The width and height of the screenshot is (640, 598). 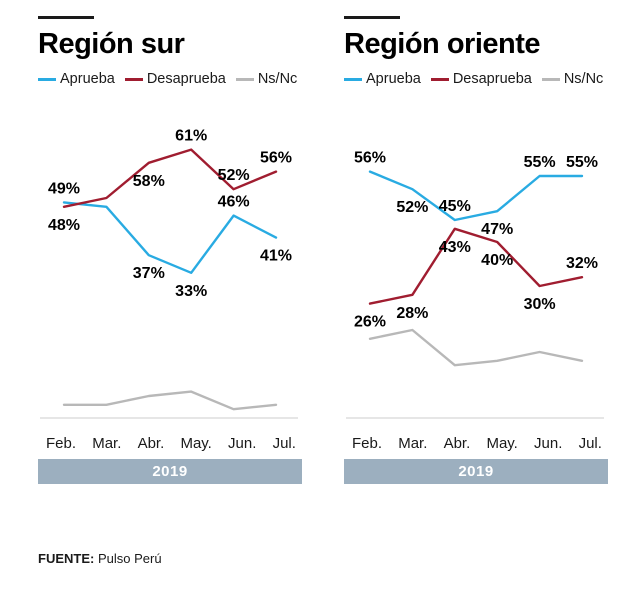 What do you see at coordinates (191, 291) in the screenshot?
I see `data-point-label: 33%` at bounding box center [191, 291].